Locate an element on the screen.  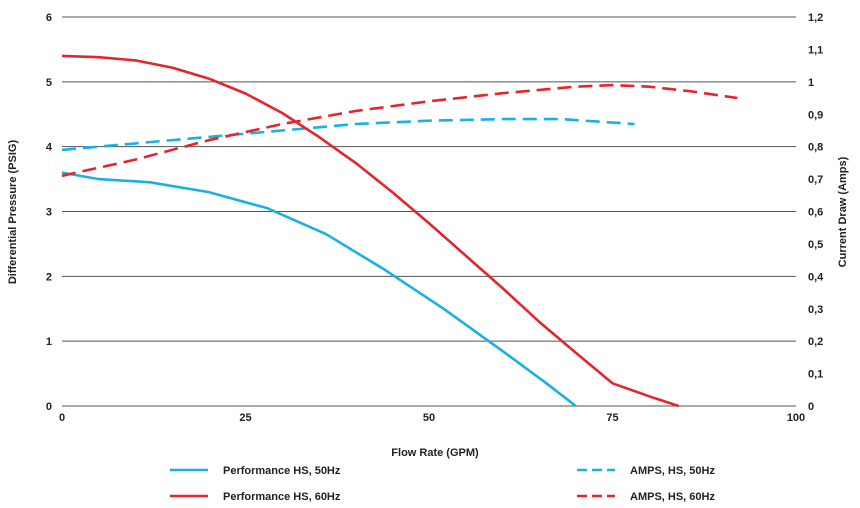
x-tick-label: 0 is located at coordinates (62, 418).